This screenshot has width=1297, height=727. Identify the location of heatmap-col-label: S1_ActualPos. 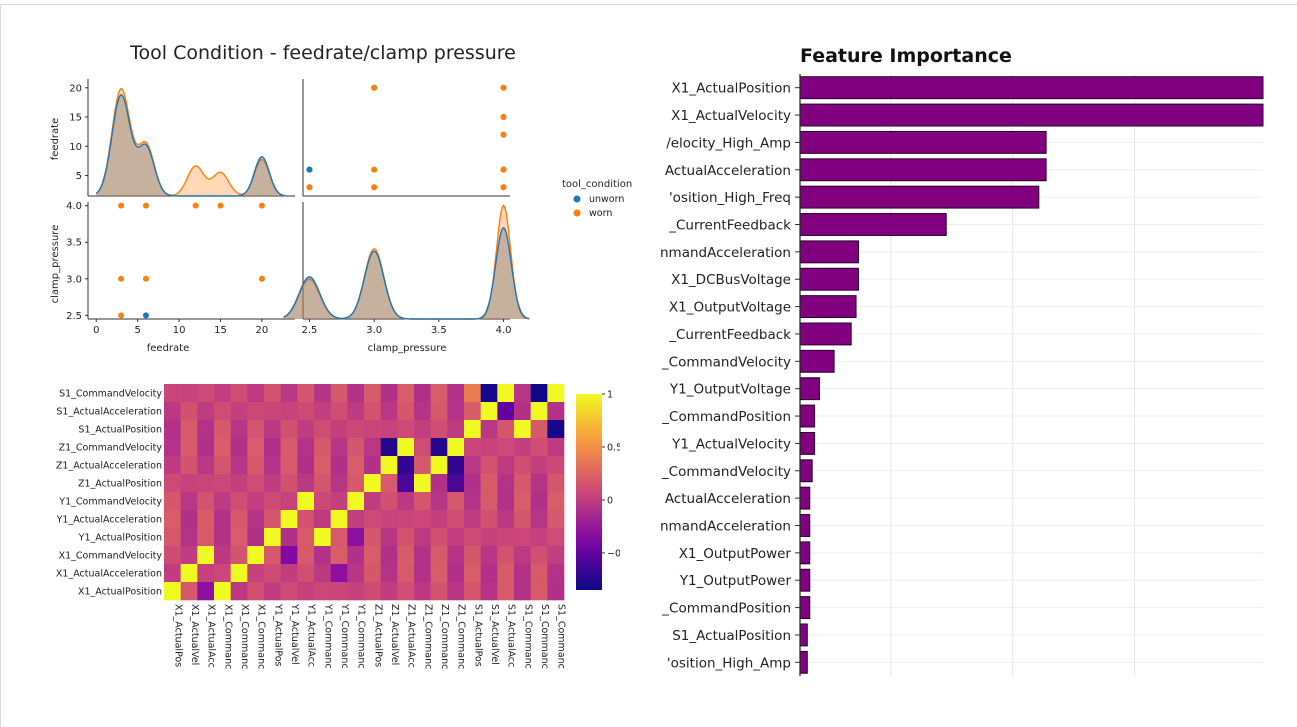
(477, 635).